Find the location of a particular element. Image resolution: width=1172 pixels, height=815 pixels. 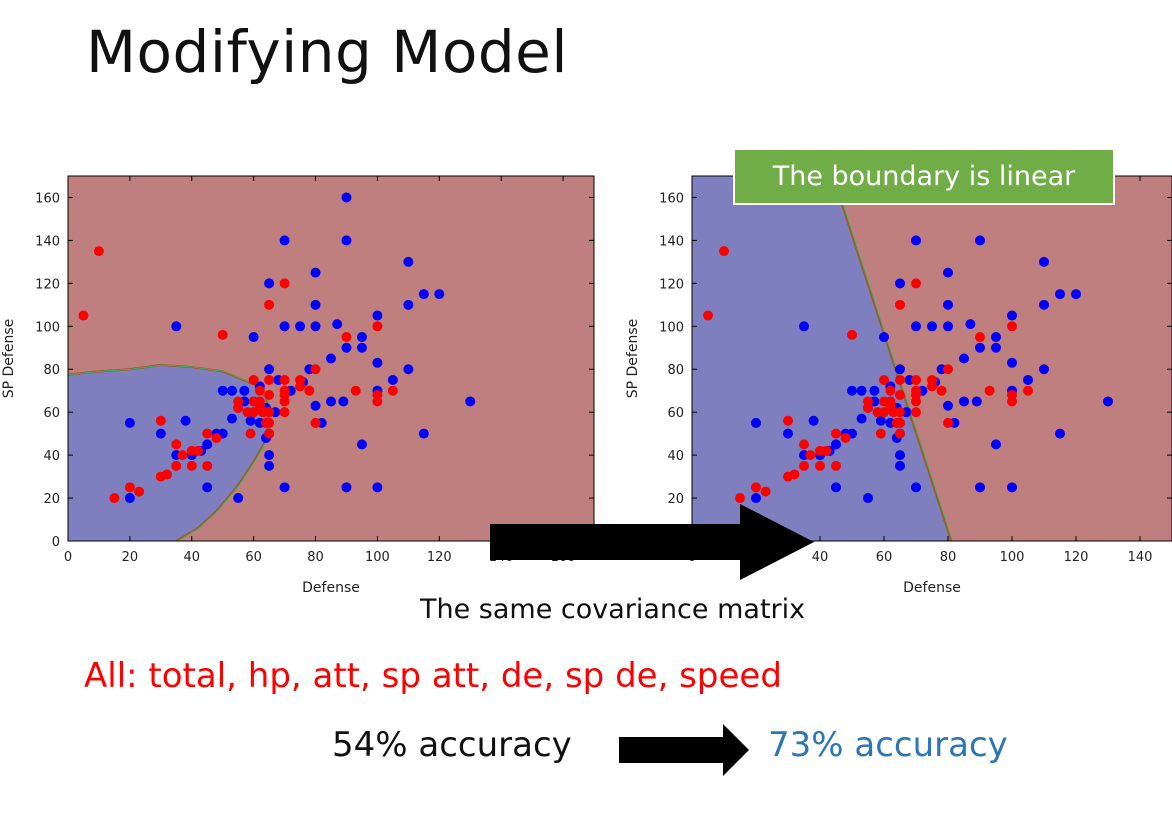

covariance-caption: The same covariance matrix is located at coordinates (613, 609).